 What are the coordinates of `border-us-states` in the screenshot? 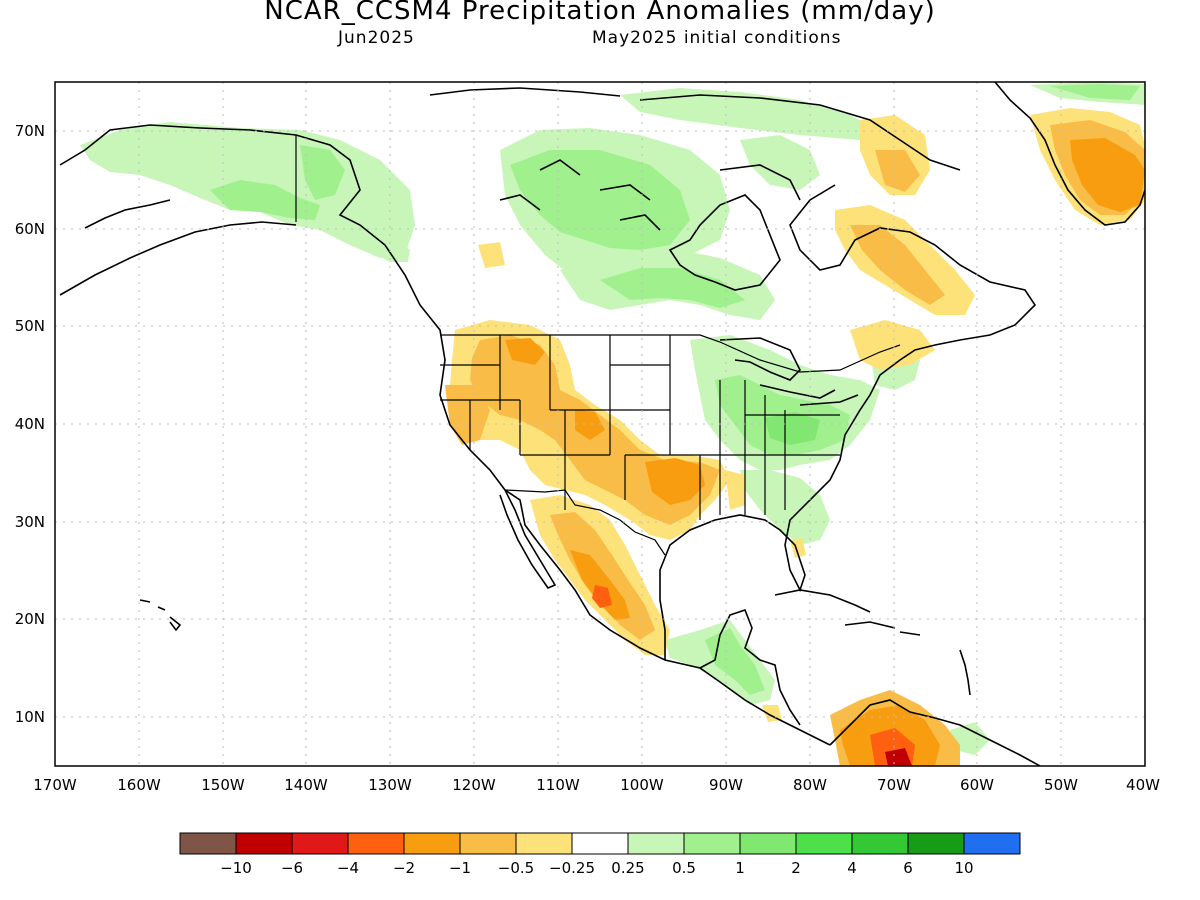 It's located at (640, 427).